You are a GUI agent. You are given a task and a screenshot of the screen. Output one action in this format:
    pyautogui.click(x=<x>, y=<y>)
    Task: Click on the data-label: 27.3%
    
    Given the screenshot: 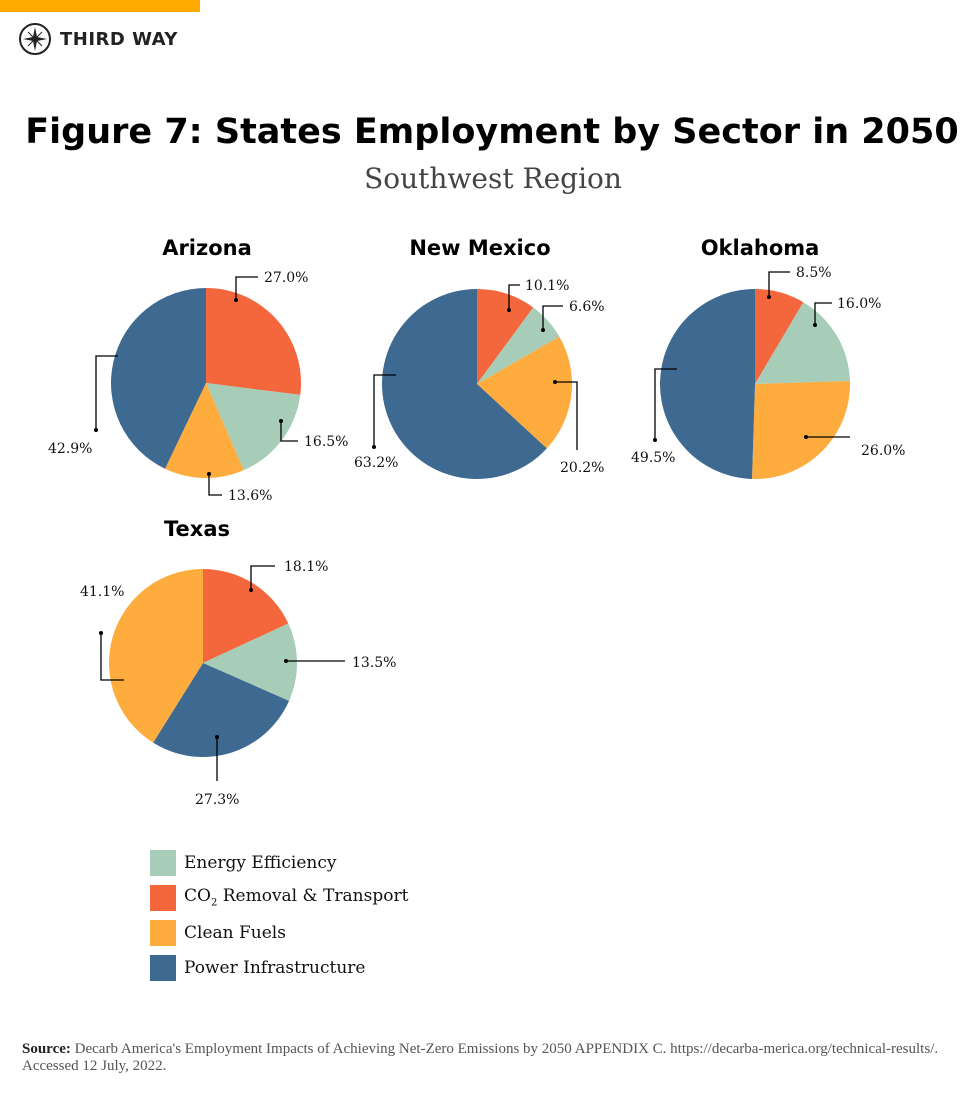 What is the action you would take?
    pyautogui.click(x=217, y=800)
    